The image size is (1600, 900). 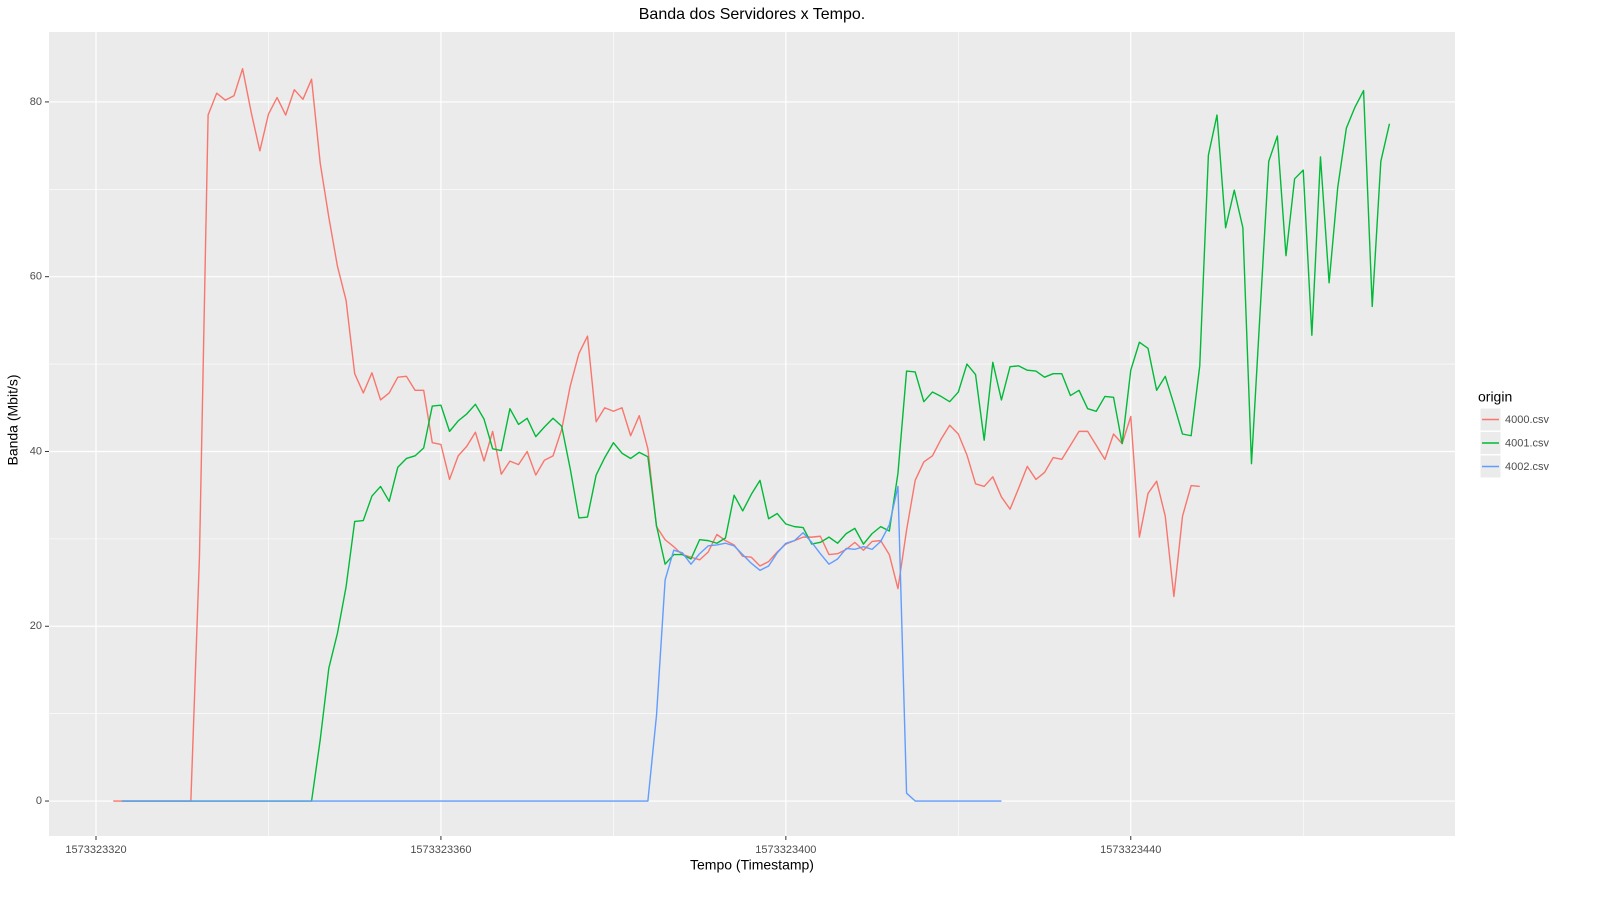 What do you see at coordinates (752, 14) in the screenshot?
I see `chart-title: Banda dos Servidores x Tempo.` at bounding box center [752, 14].